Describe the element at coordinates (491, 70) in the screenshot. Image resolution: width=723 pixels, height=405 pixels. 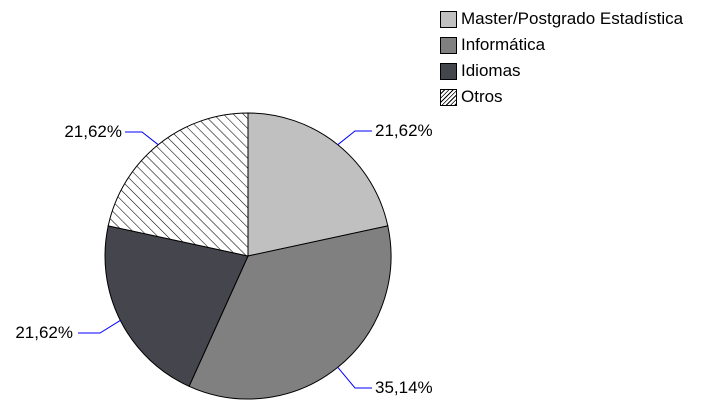
I see `legend-label-idiomas: Idiomas` at that location.